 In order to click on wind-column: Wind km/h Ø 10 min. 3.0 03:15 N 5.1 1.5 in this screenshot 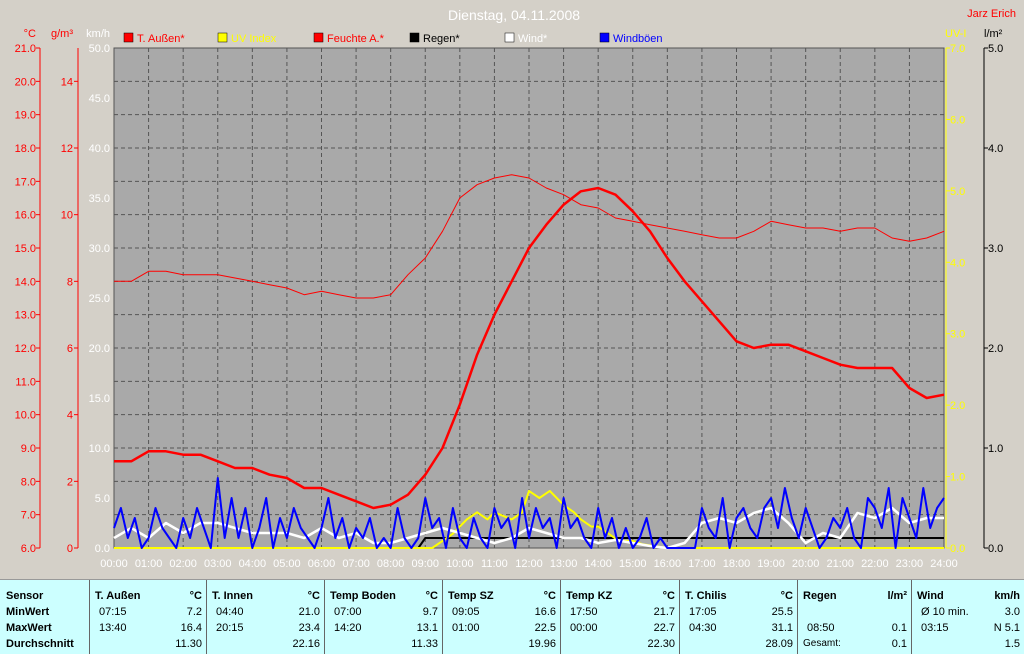, I will do `click(967, 617)`.